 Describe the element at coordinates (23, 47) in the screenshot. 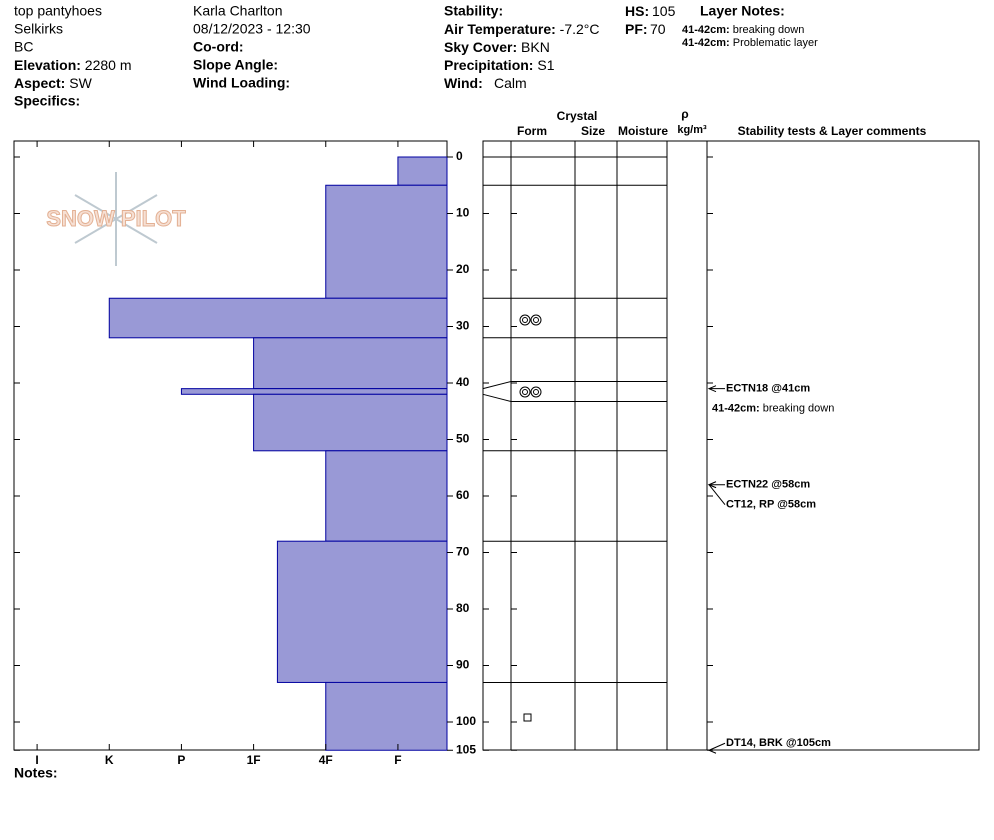

I see `region: BC` at that location.